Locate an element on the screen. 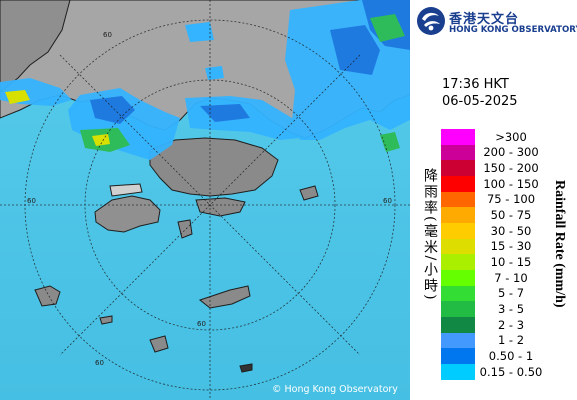 Image resolution: width=577 pixels, height=400 pixels. legend-row: >300 is located at coordinates (494, 137).